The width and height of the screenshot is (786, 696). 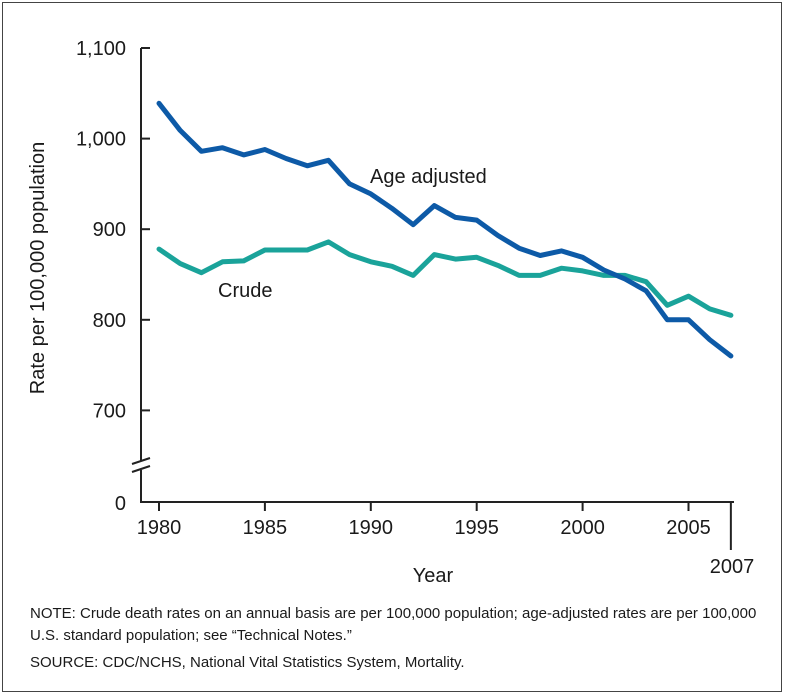 What do you see at coordinates (265, 528) in the screenshot?
I see `x-tick-label: 1985` at bounding box center [265, 528].